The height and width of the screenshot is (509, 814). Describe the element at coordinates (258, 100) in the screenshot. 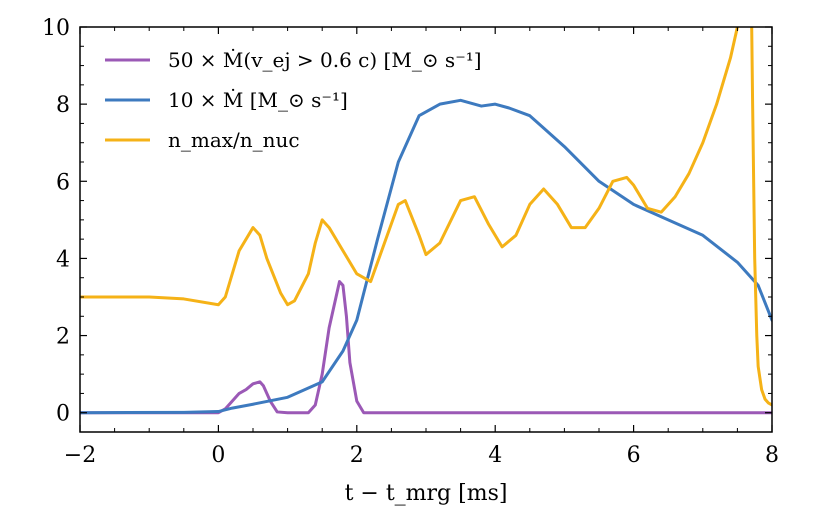

I see `legend-label-1: 10 × Ṁ [M_⊙ s⁻¹]` at that location.